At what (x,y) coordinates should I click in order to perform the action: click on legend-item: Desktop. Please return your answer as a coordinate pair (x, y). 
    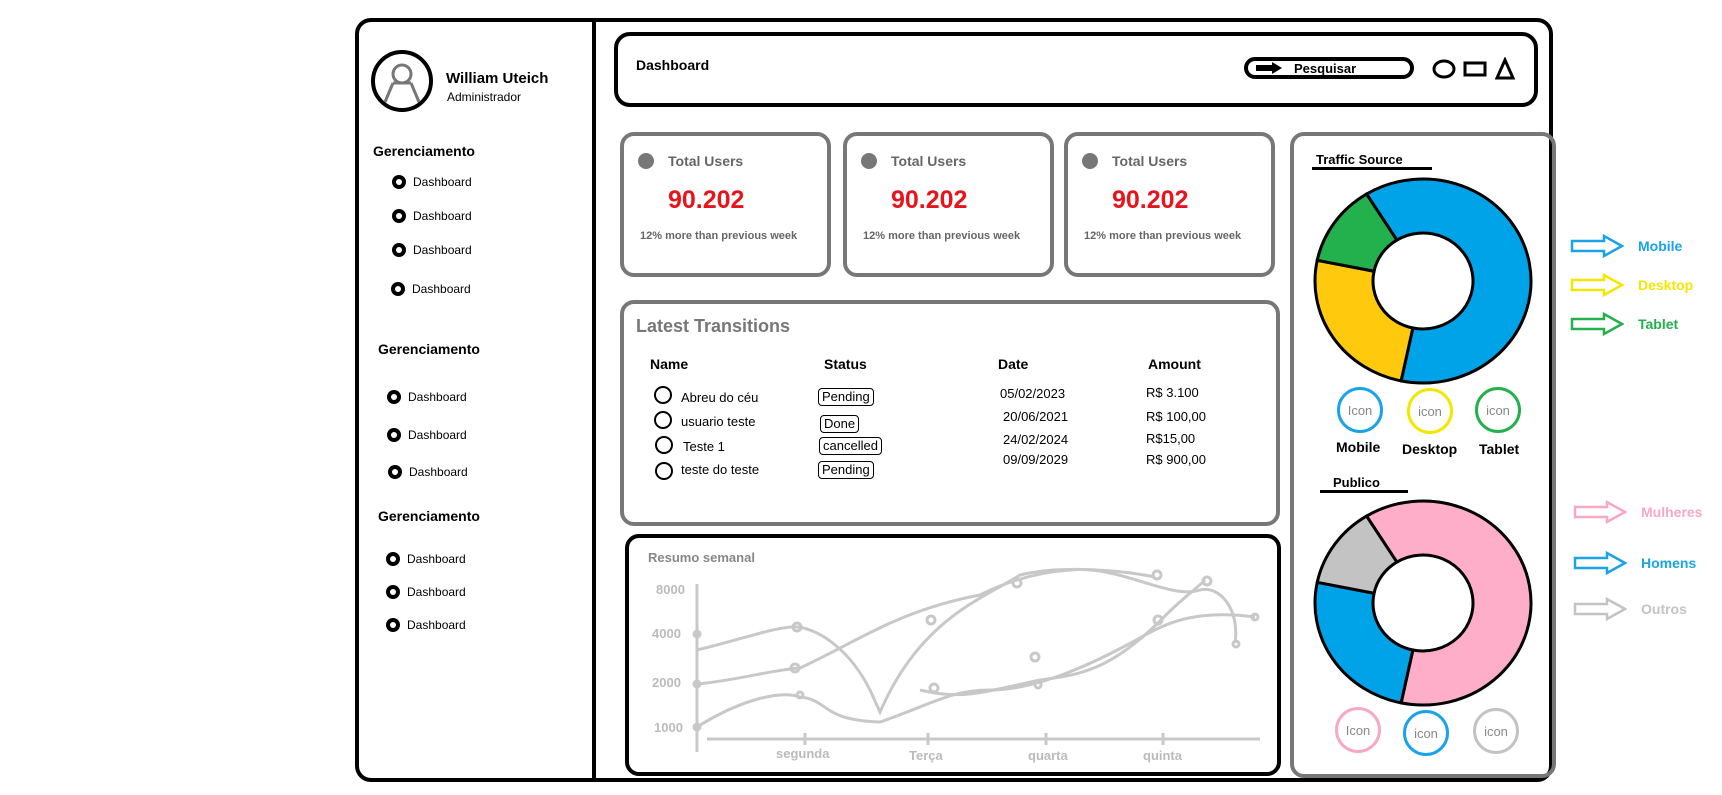
    Looking at the image, I should click on (1631, 285).